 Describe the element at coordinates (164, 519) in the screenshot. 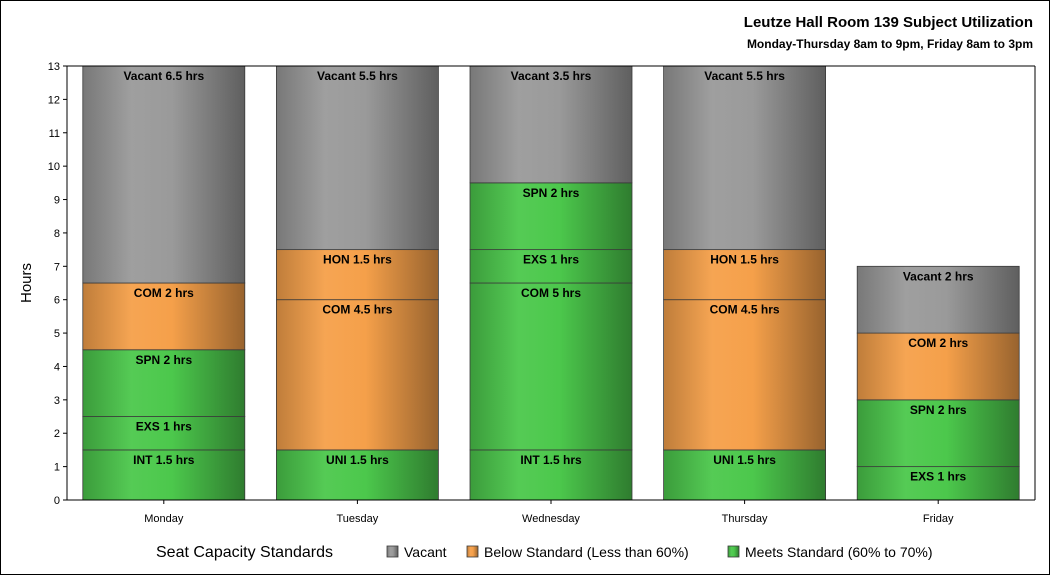

I see `x-tick-label: Monday` at that location.